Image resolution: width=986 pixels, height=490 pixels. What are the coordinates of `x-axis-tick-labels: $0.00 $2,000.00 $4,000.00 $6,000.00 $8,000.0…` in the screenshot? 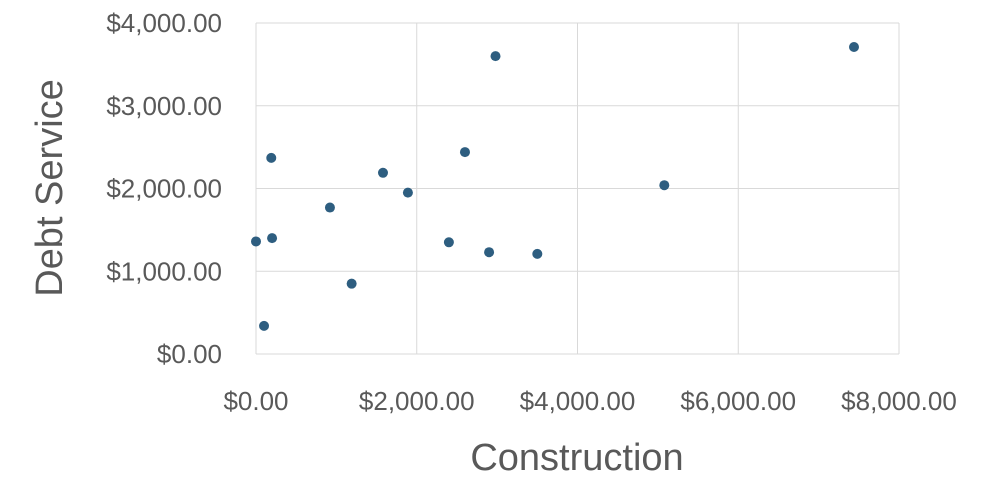 It's located at (589, 401).